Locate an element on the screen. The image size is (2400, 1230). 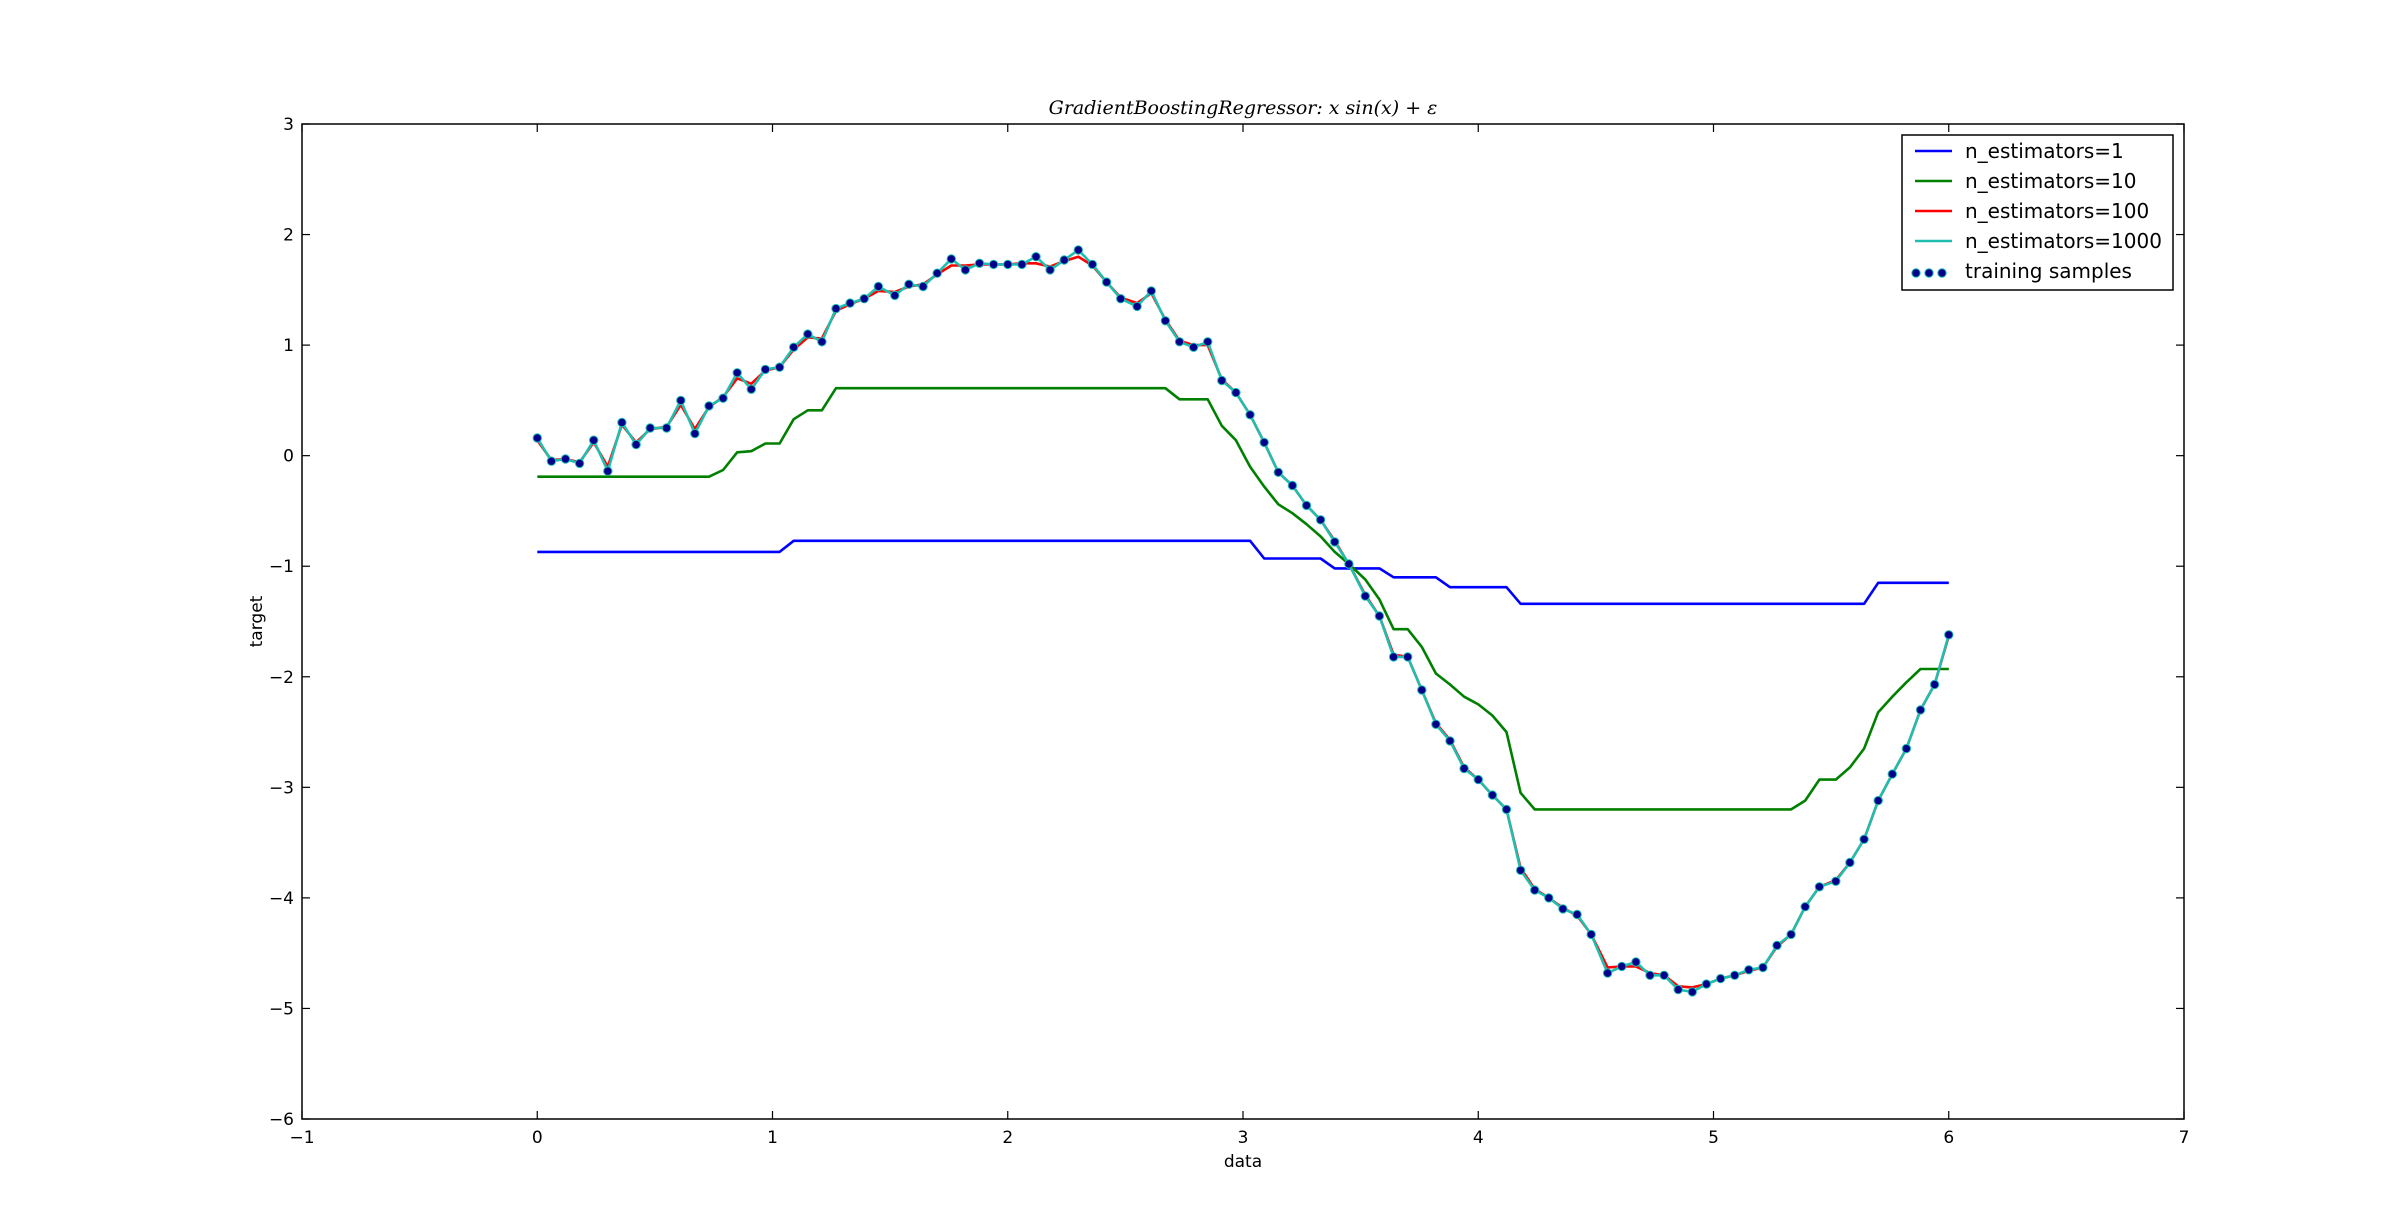
y-tick-label: −1 is located at coordinates (281, 567).